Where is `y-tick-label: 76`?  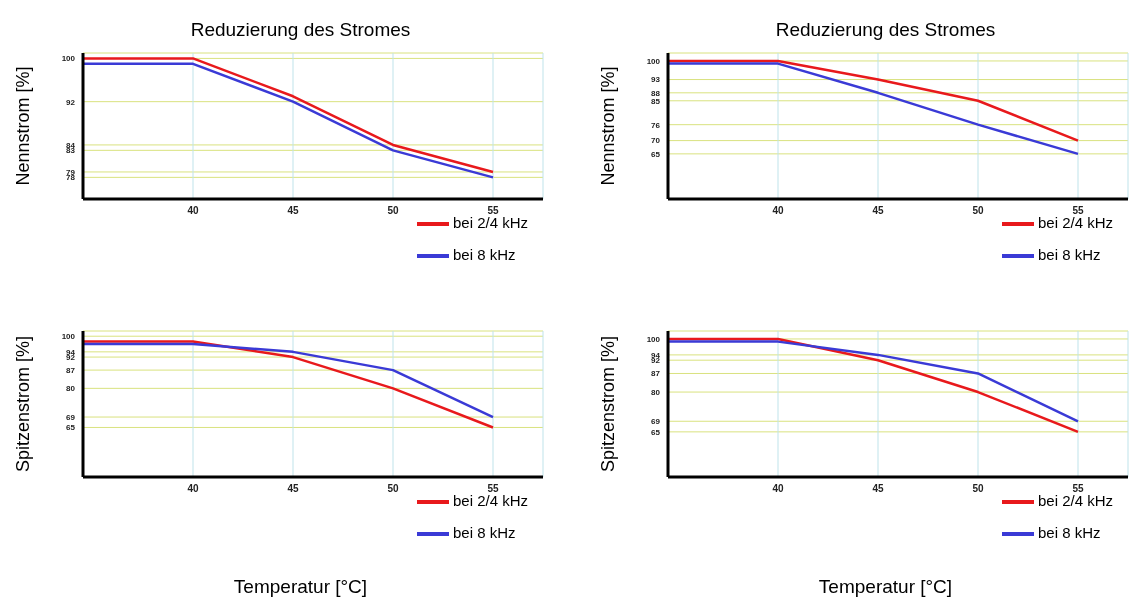
y-tick-label: 76 is located at coordinates (656, 125).